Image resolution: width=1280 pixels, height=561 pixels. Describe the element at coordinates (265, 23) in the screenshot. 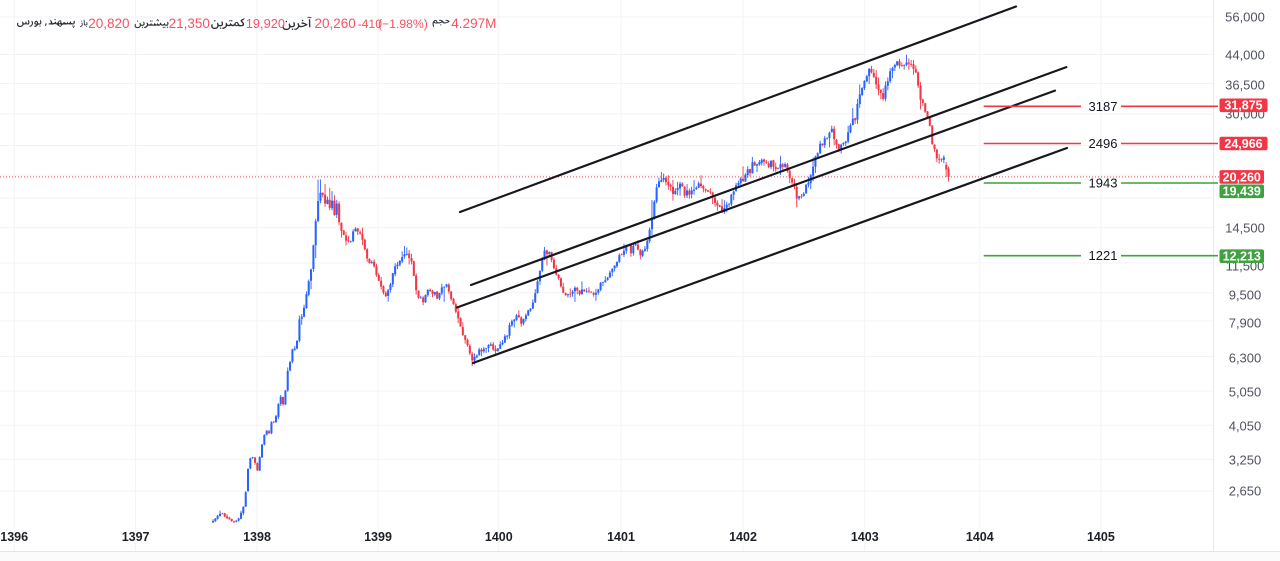

I see `svg-text: 19,920` at that location.